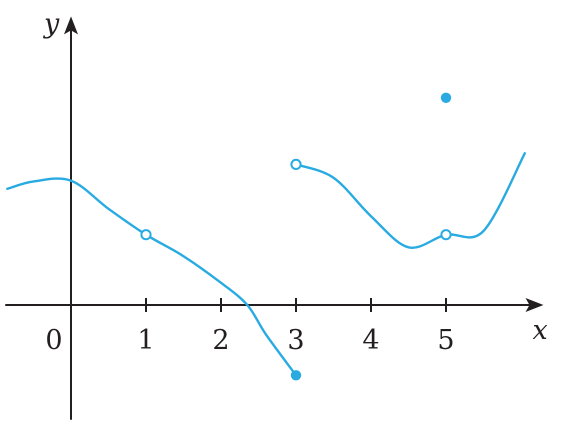 The height and width of the screenshot is (430, 570). What do you see at coordinates (145, 340) in the screenshot?
I see `x-tick-label-1: 1` at bounding box center [145, 340].